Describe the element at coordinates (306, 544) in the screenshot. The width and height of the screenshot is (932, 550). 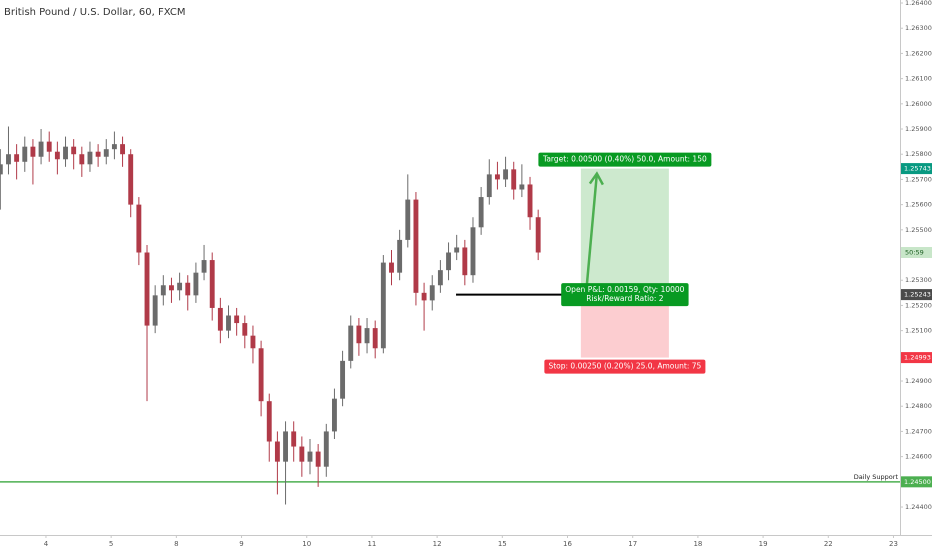
I see `x-tick-label: 10` at that location.